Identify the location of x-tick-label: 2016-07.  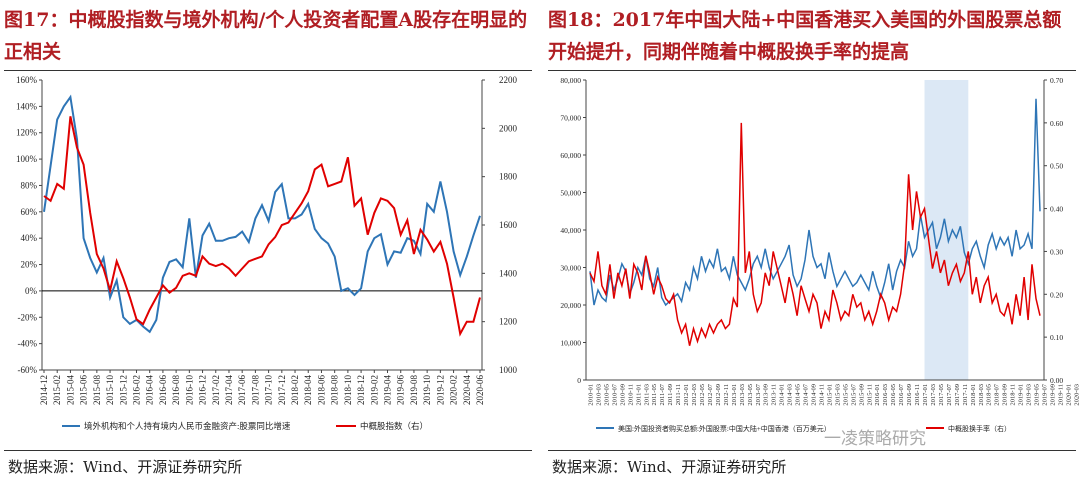
(901, 394).